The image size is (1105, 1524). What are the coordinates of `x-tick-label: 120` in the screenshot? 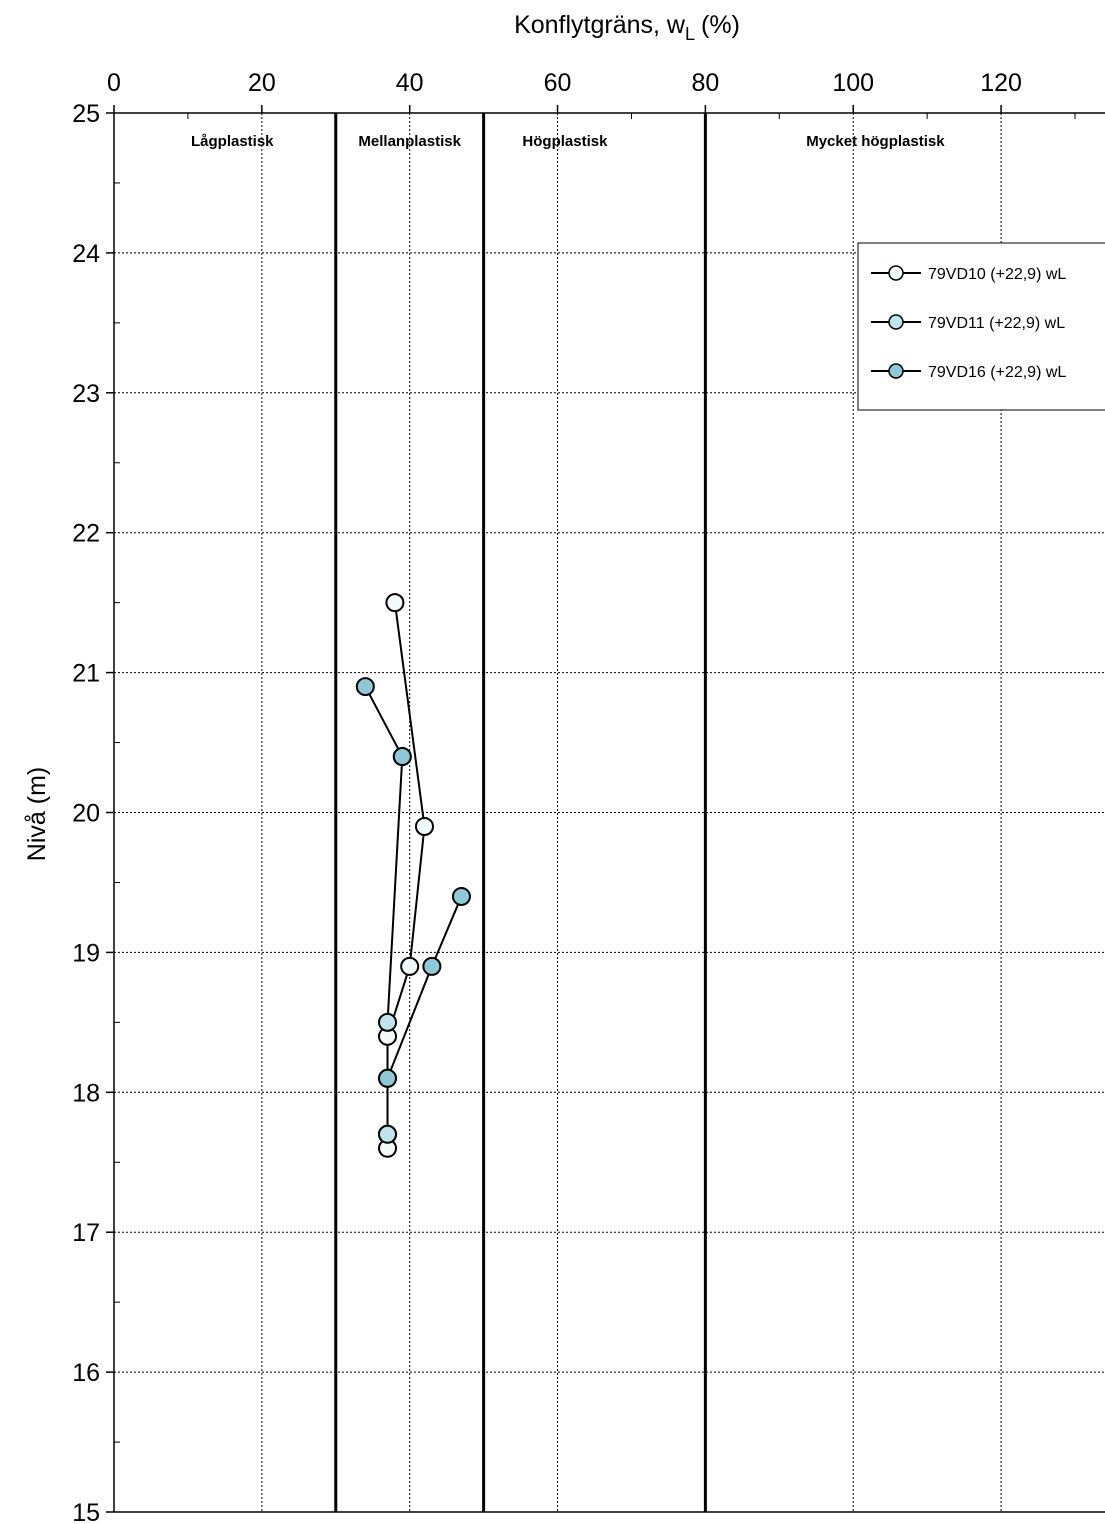 It's located at (1001, 83).